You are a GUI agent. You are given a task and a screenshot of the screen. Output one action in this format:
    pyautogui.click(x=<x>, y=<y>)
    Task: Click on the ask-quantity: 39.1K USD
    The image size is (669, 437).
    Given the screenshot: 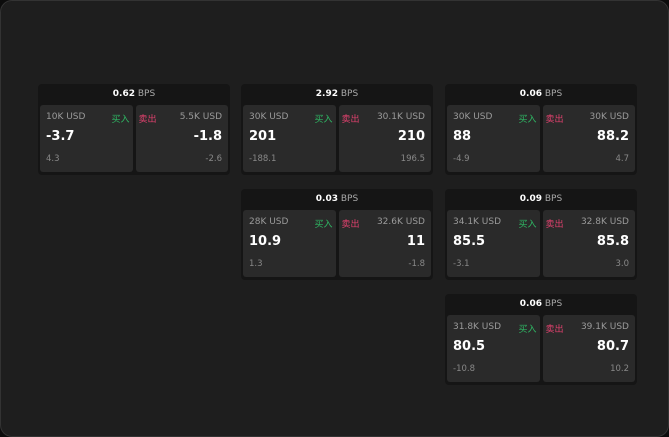 What is the action you would take?
    pyautogui.click(x=604, y=327)
    